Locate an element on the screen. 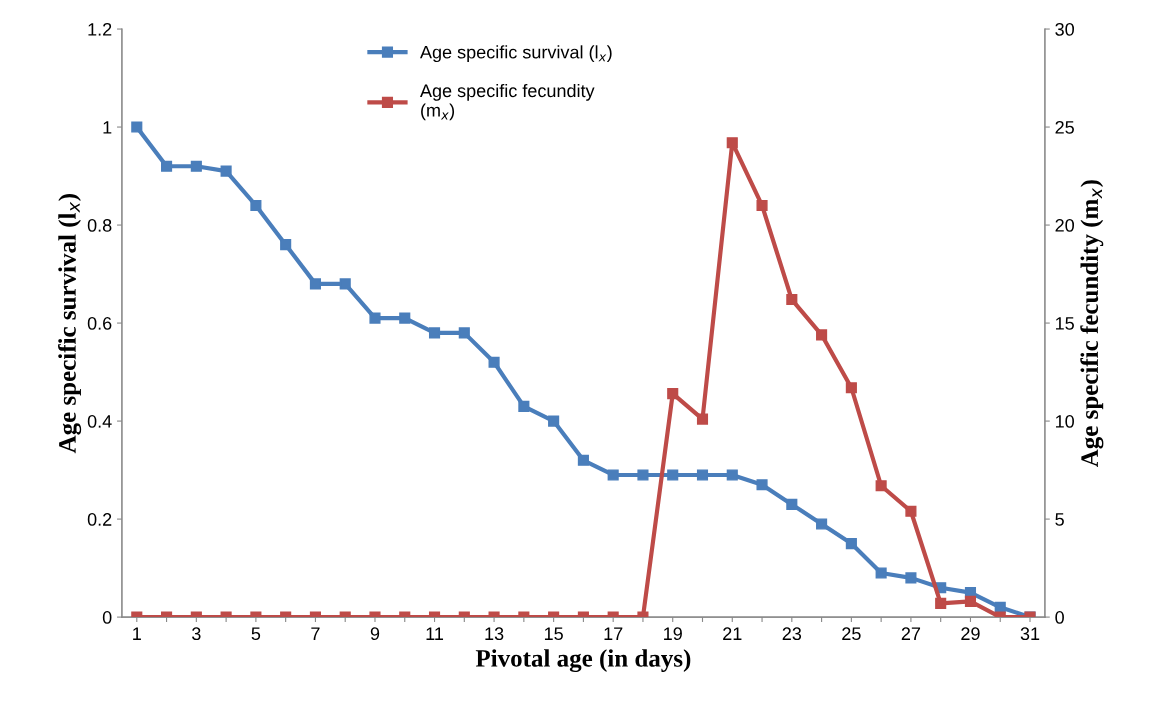 The height and width of the screenshot is (726, 1161). x-tick-label: 21 is located at coordinates (732, 633).